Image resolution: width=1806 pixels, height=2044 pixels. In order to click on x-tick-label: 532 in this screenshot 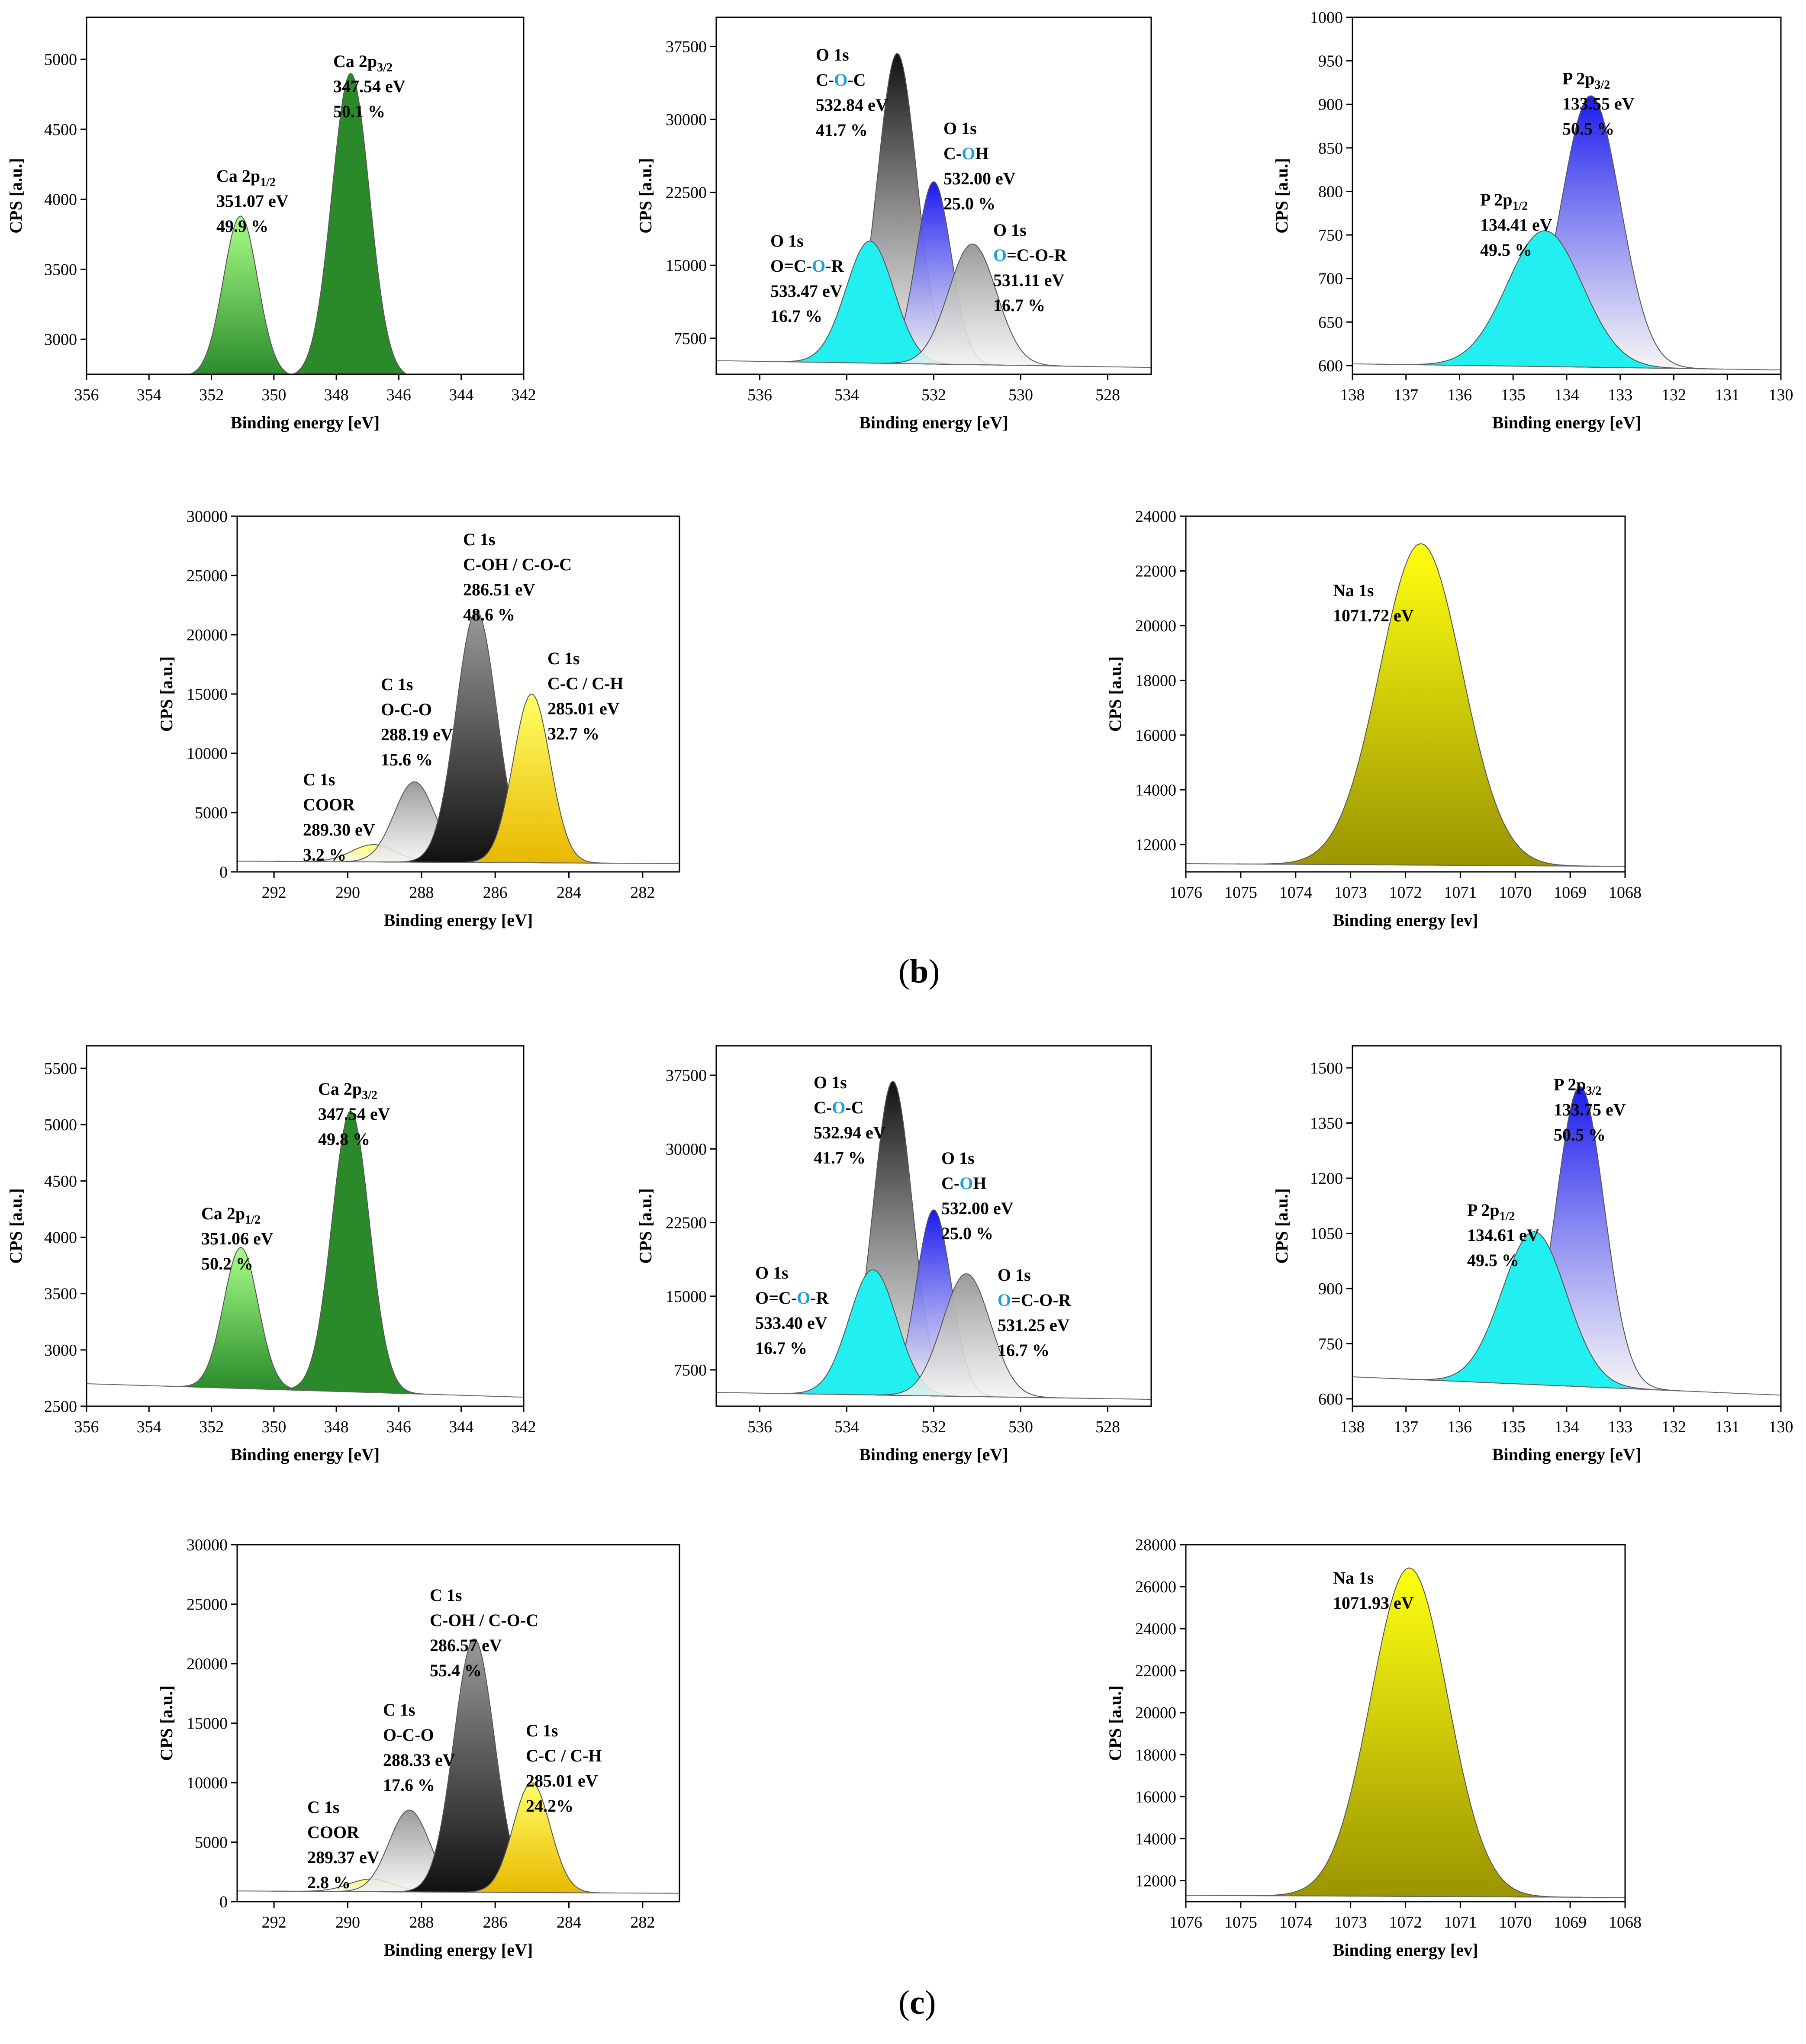, I will do `click(933, 395)`.